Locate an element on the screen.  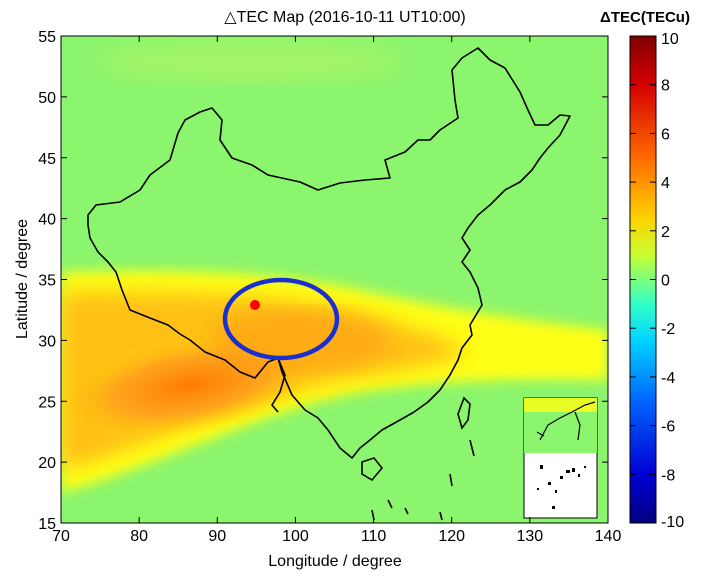
colorbar: ΔTEC(TECu) 10 8 6 4 2 0 -2 -4 -6 -8 -10 is located at coordinates (645, 270).